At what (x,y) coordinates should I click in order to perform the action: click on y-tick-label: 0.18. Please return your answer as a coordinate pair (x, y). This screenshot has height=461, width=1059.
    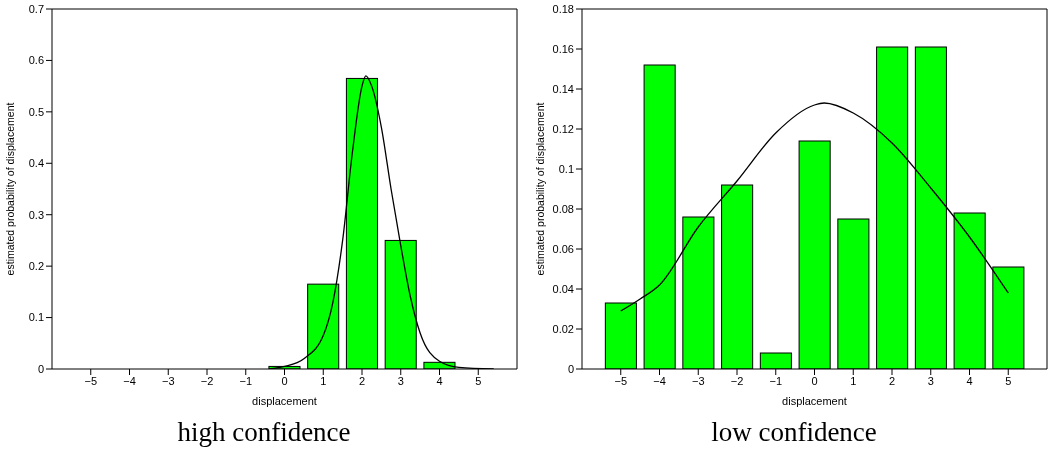
    Looking at the image, I should click on (563, 8).